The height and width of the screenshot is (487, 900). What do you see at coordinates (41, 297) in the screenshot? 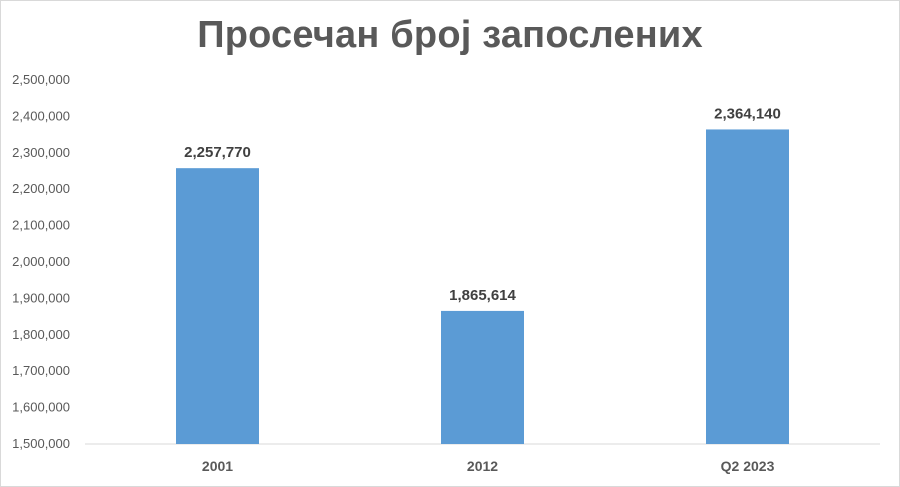
I see `y-tick-label: 1,900,000` at bounding box center [41, 297].